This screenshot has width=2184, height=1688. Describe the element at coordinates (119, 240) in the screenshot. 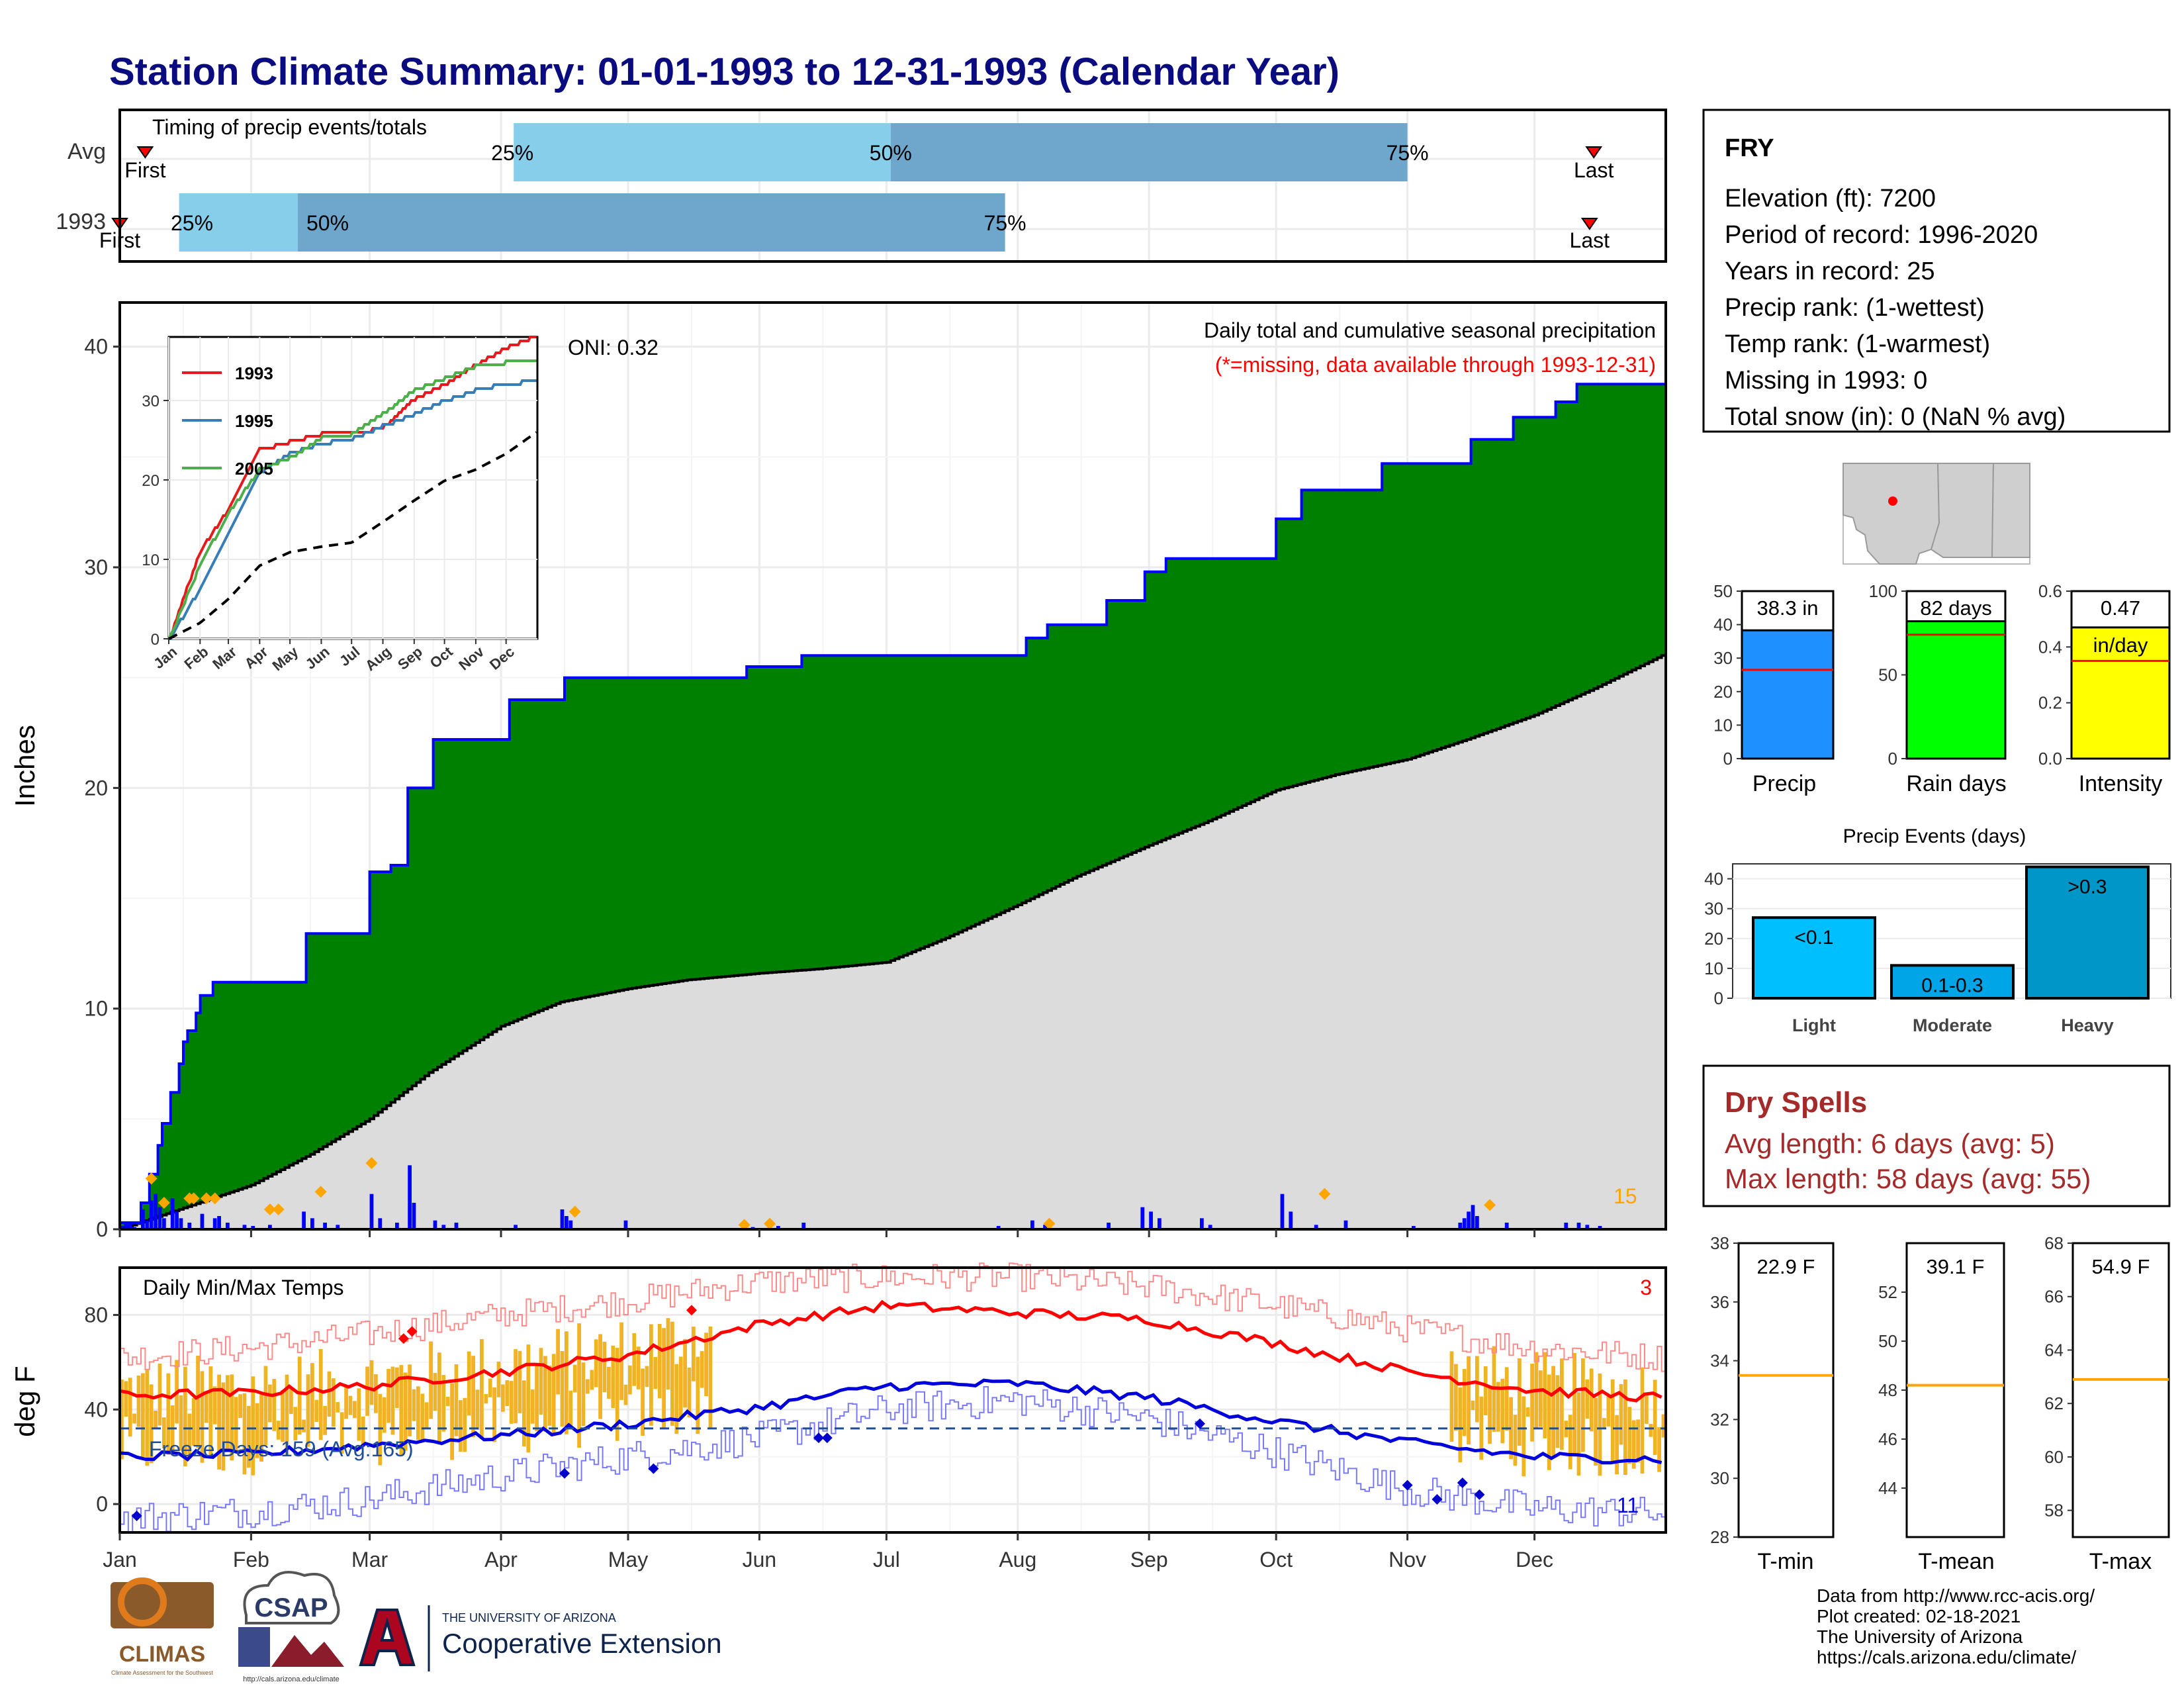

I see `year-first-label: First` at that location.